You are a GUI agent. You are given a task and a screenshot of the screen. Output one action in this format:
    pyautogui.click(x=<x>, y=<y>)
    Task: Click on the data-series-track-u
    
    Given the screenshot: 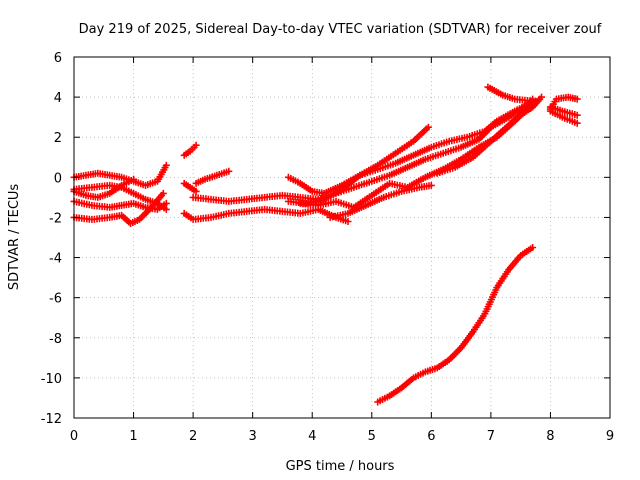 What is the action you would take?
    pyautogui.click(x=455, y=325)
    